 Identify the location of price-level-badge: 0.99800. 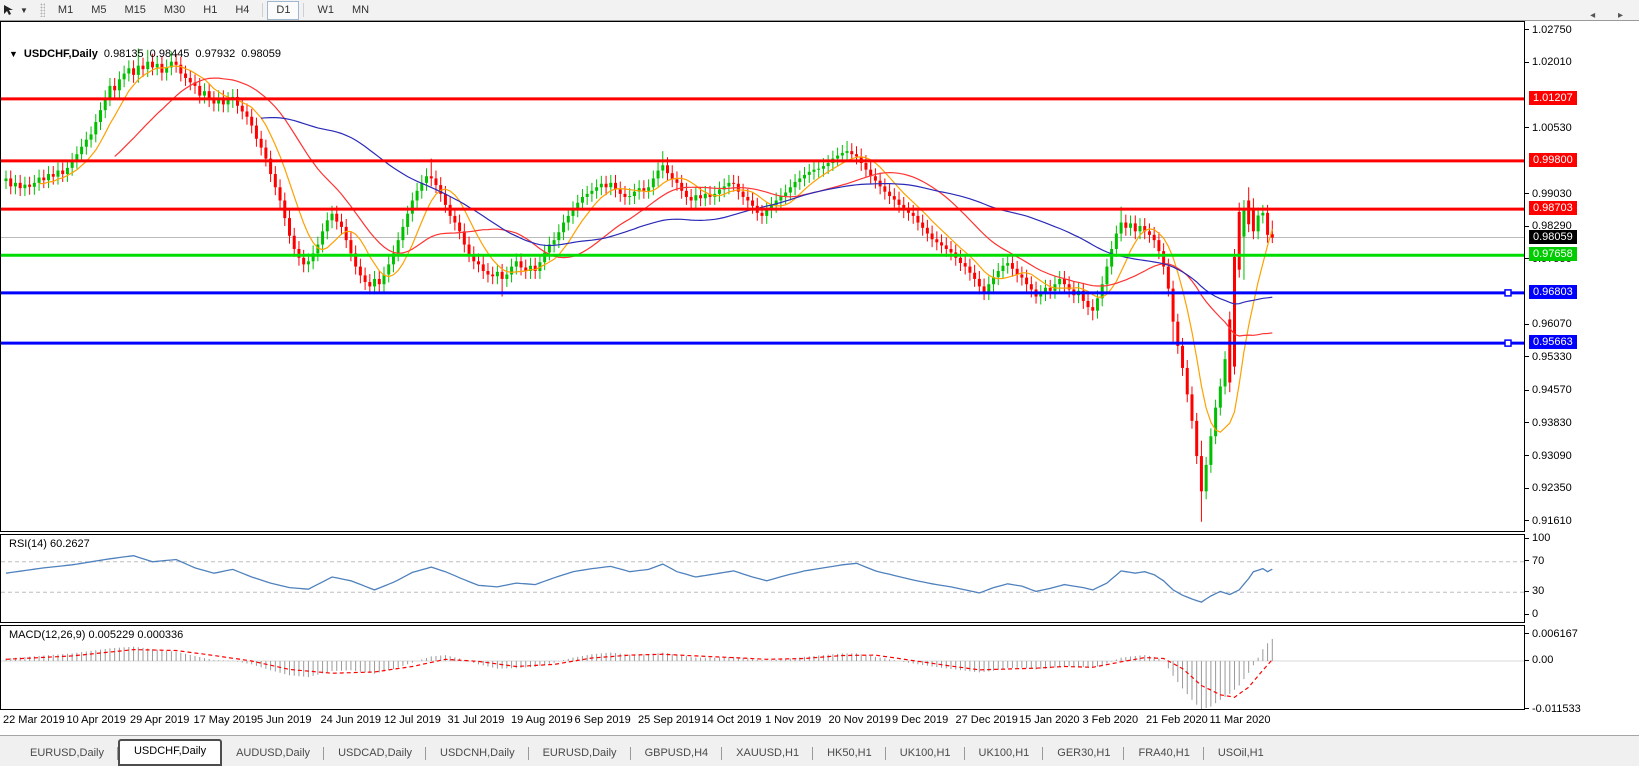
(1553, 159).